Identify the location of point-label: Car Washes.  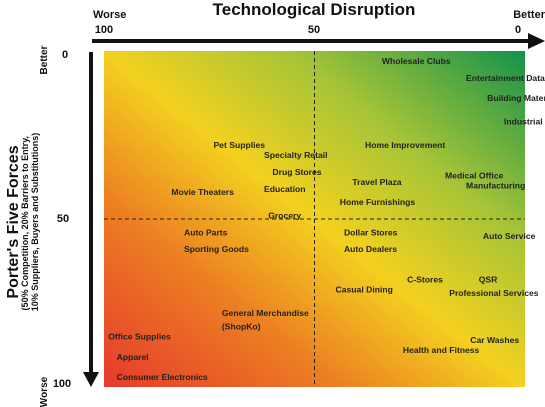
(494, 340).